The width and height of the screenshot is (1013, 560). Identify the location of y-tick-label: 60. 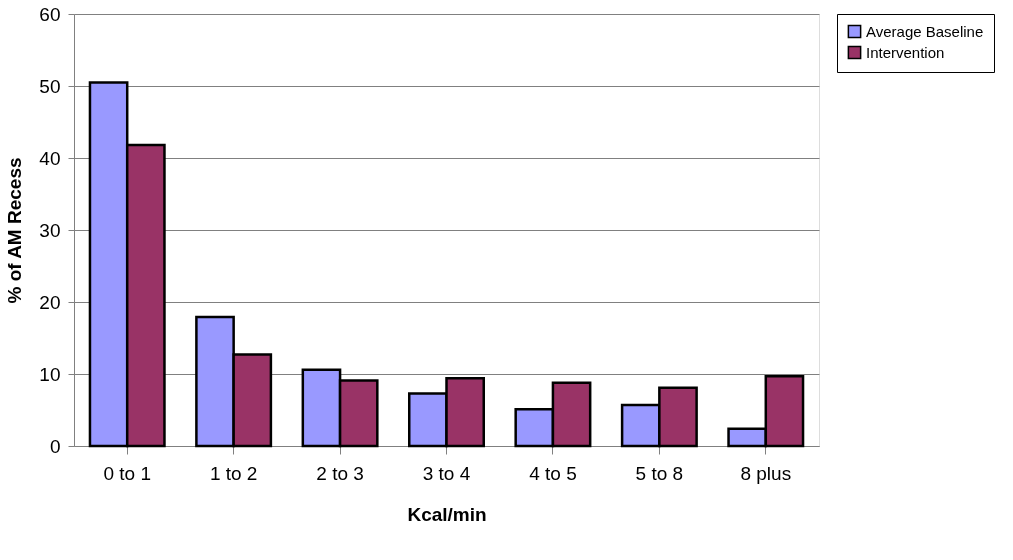
(50, 14).